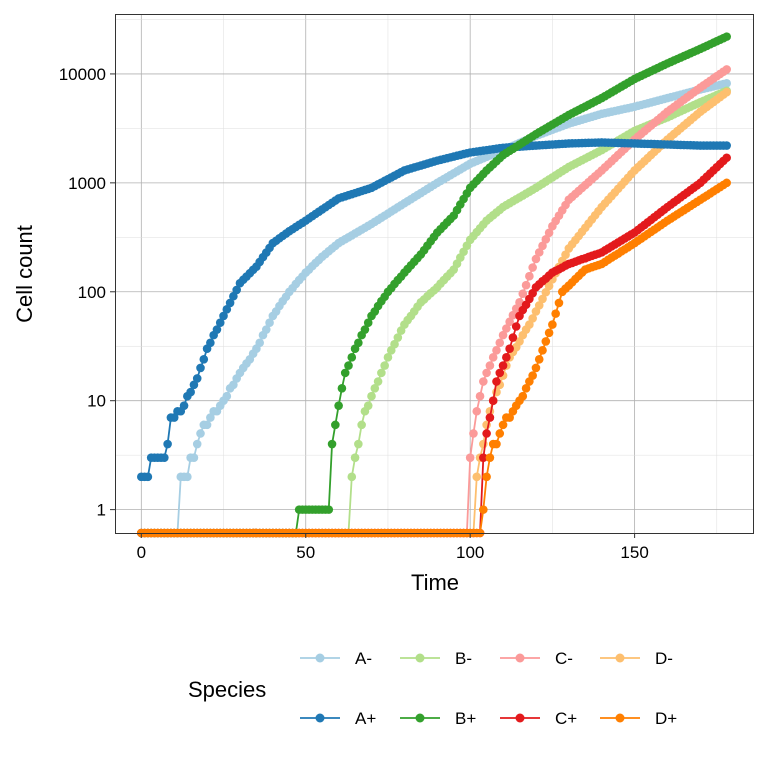 This screenshot has height=773, width=768. What do you see at coordinates (636, 658) in the screenshot?
I see `legend-item-D-: D-` at bounding box center [636, 658].